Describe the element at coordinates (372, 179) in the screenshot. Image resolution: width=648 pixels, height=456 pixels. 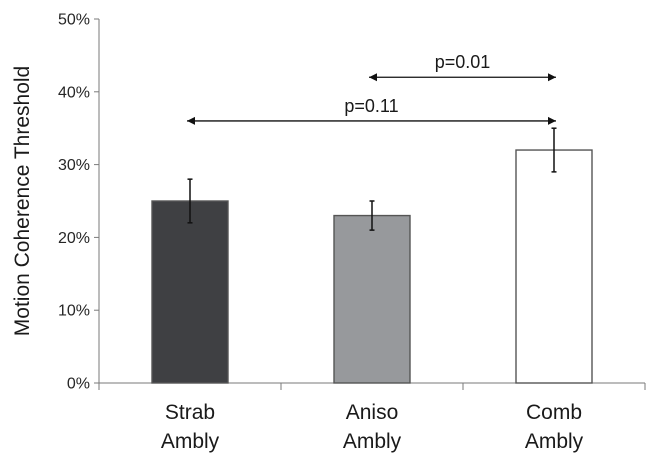
I see `error-bars` at that location.